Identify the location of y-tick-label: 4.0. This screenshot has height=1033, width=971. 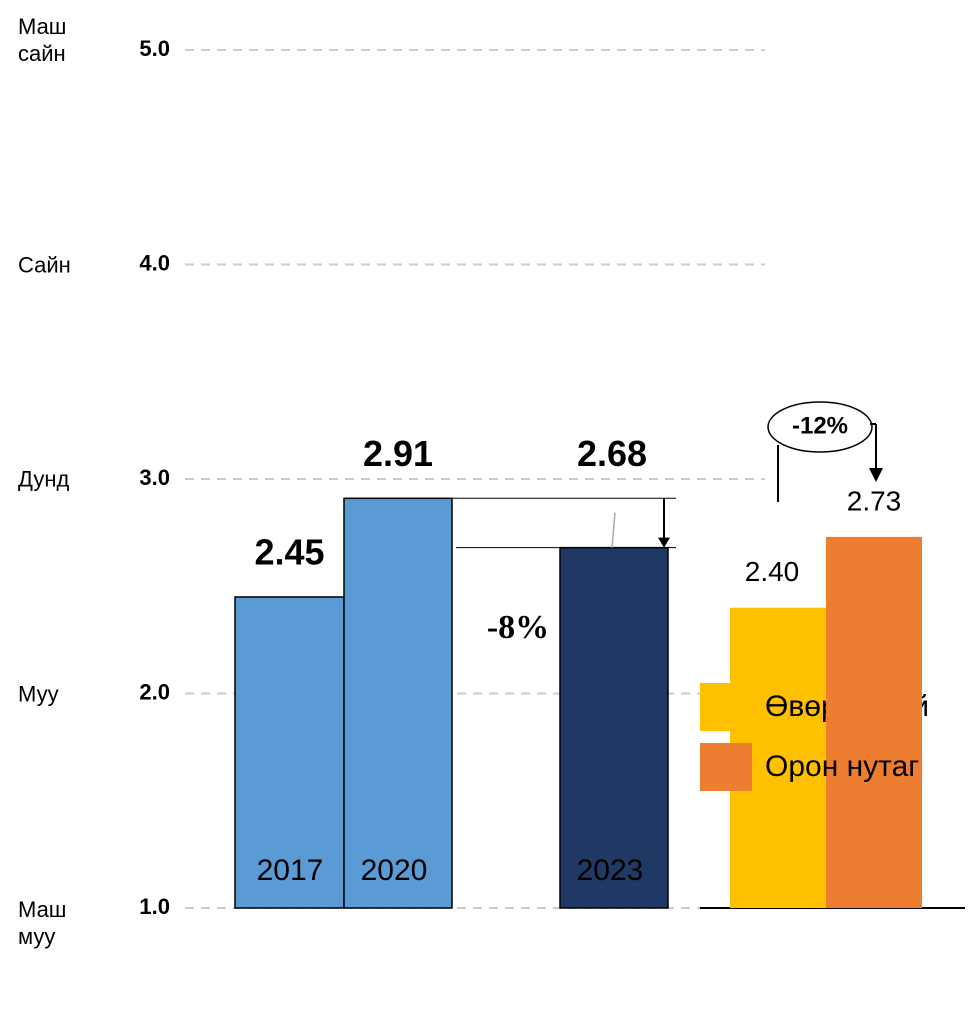
(154, 262).